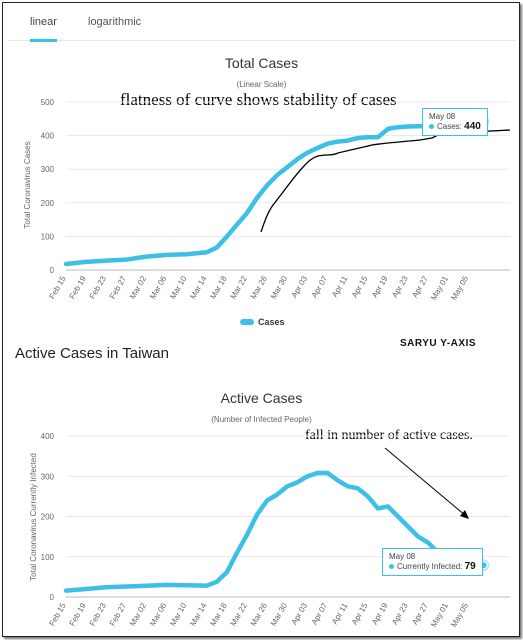 The height and width of the screenshot is (640, 523). I want to click on c1-ytick-label-400: 400, so click(48, 136).